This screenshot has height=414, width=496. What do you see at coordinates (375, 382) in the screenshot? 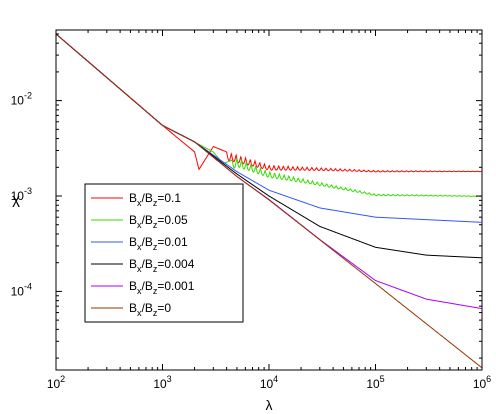
I see `x-tick-label: 10⁵` at bounding box center [375, 382].